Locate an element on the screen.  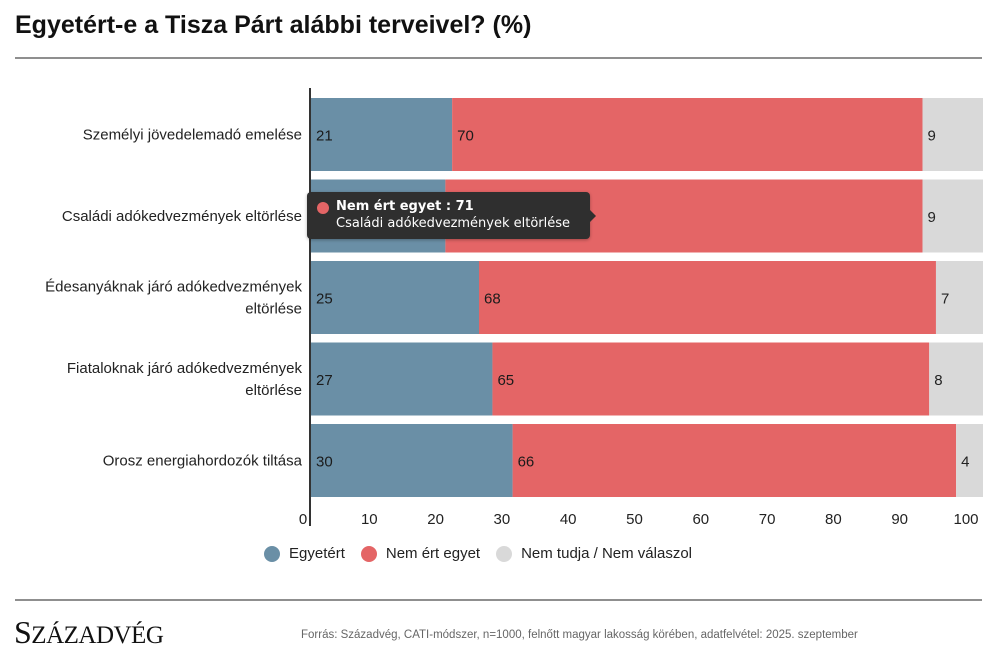
bottom-divider is located at coordinates (498, 600).